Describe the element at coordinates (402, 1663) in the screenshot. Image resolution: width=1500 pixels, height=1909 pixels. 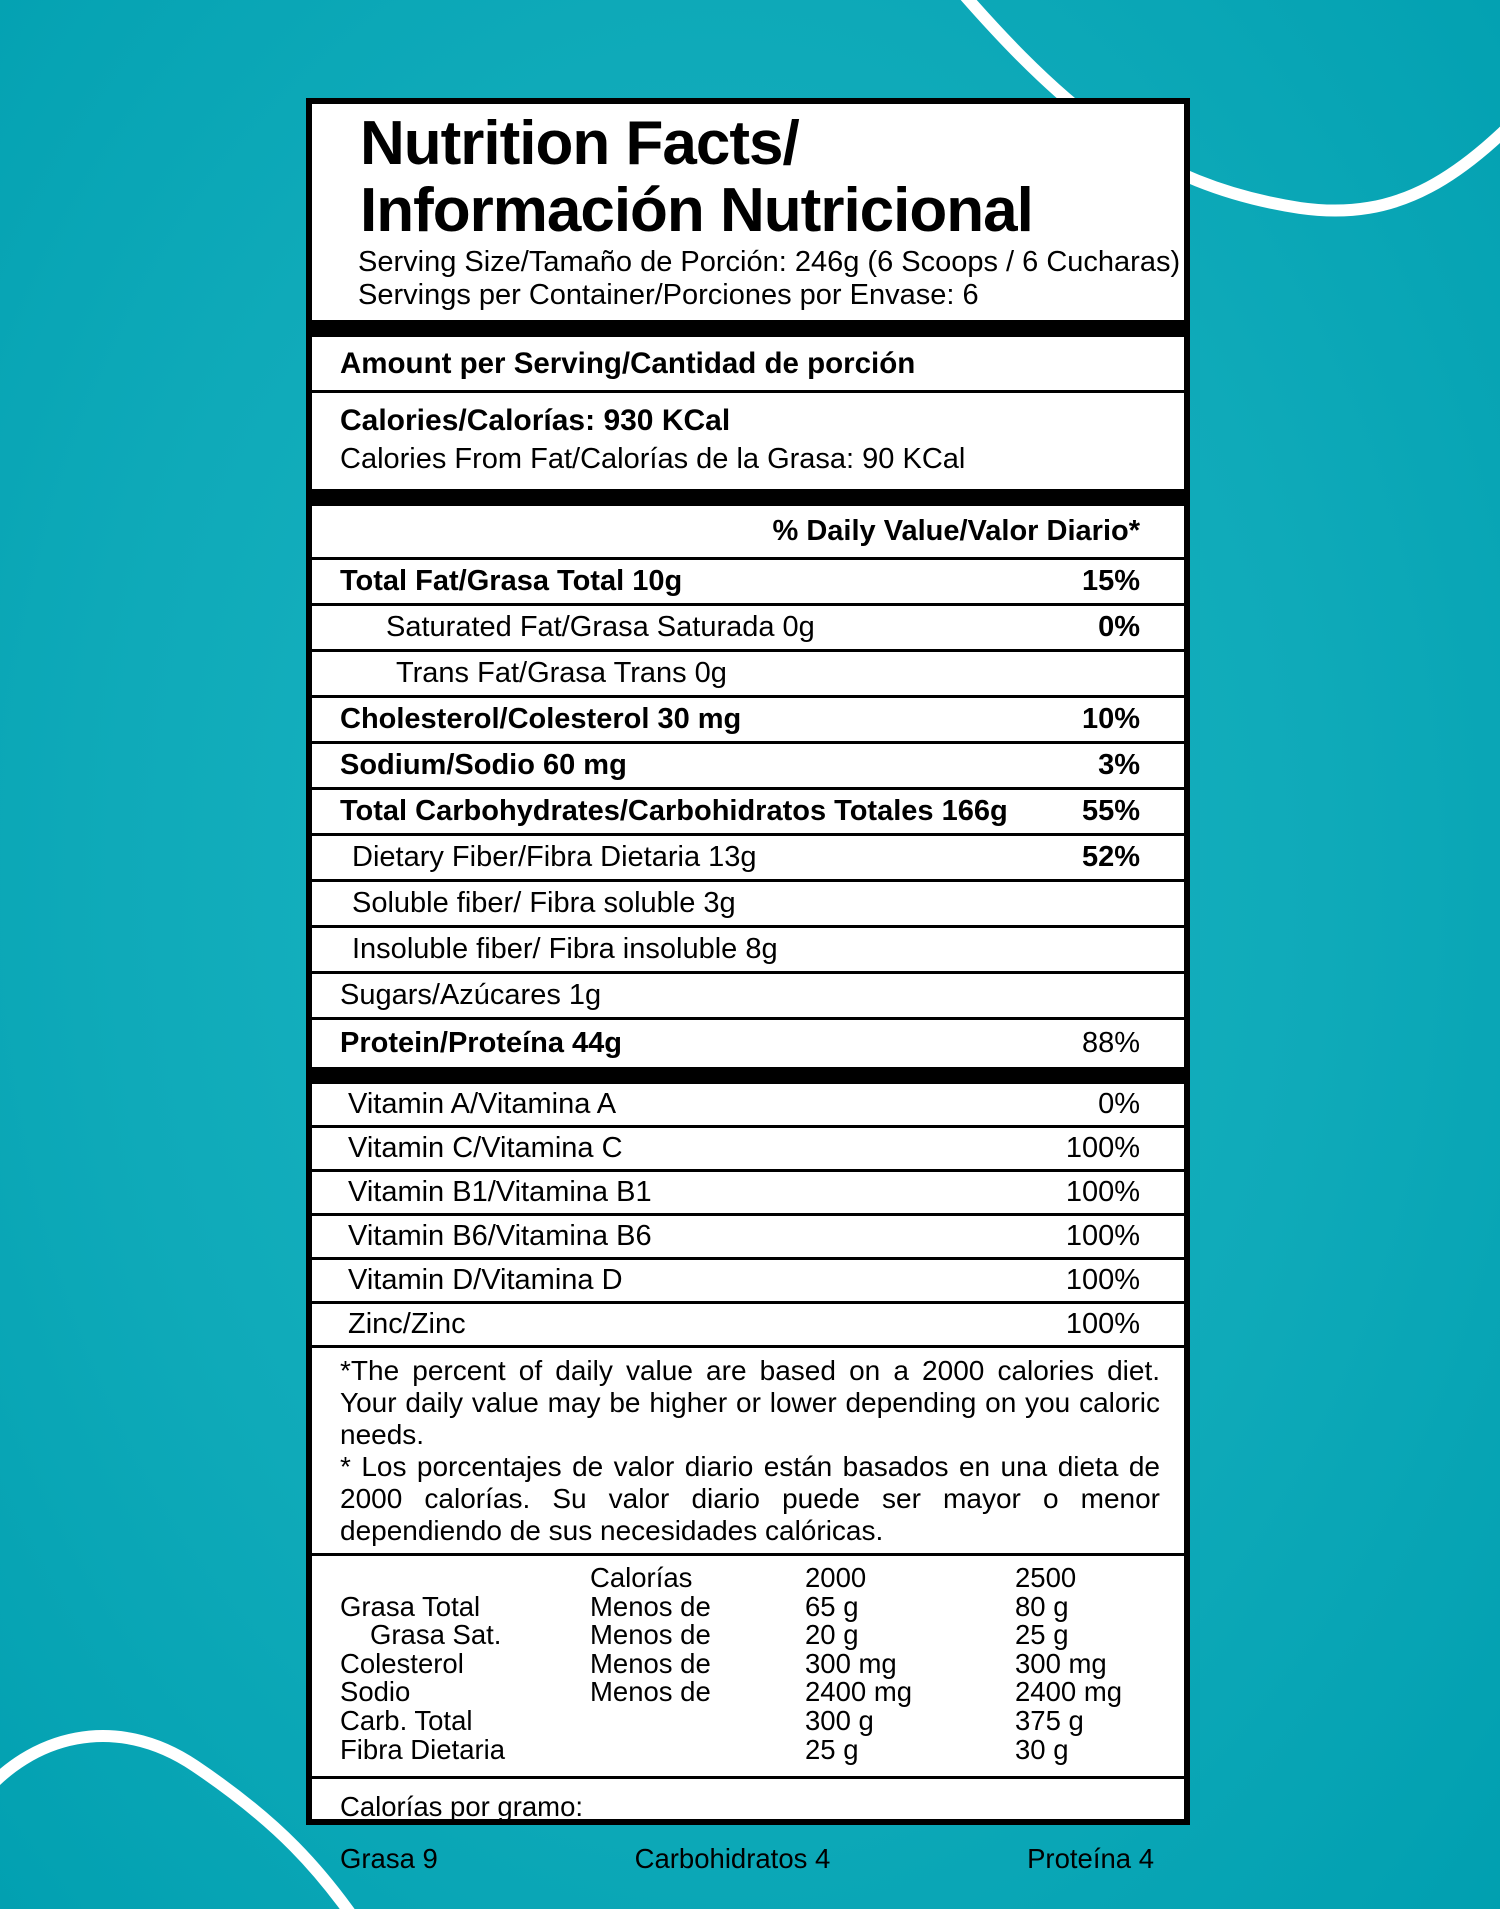
I see `ref-cell: Colesterol` at that location.